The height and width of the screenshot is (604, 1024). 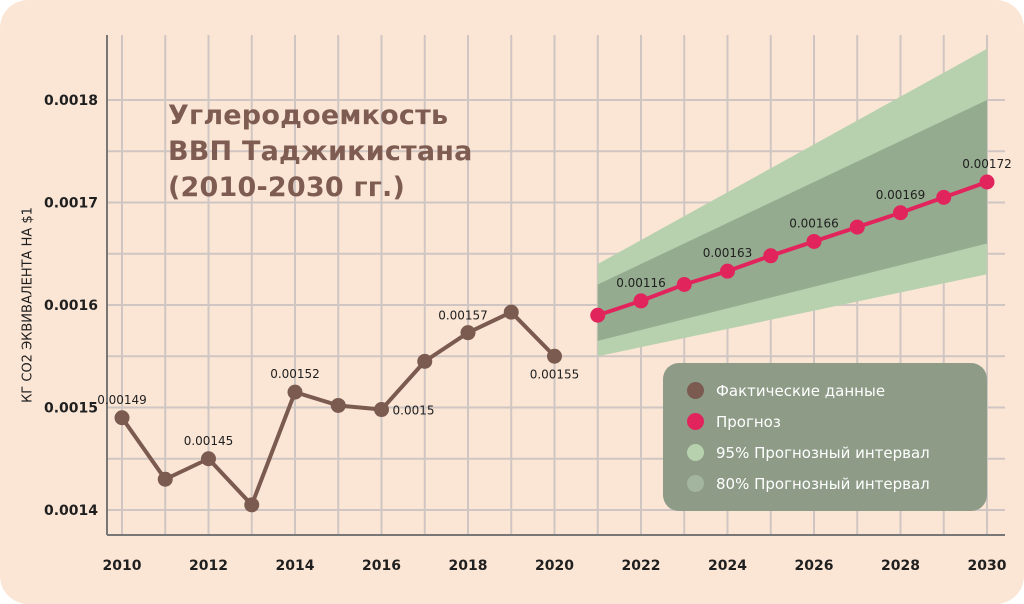 I want to click on x-tick-label: 2020, so click(x=554, y=566).